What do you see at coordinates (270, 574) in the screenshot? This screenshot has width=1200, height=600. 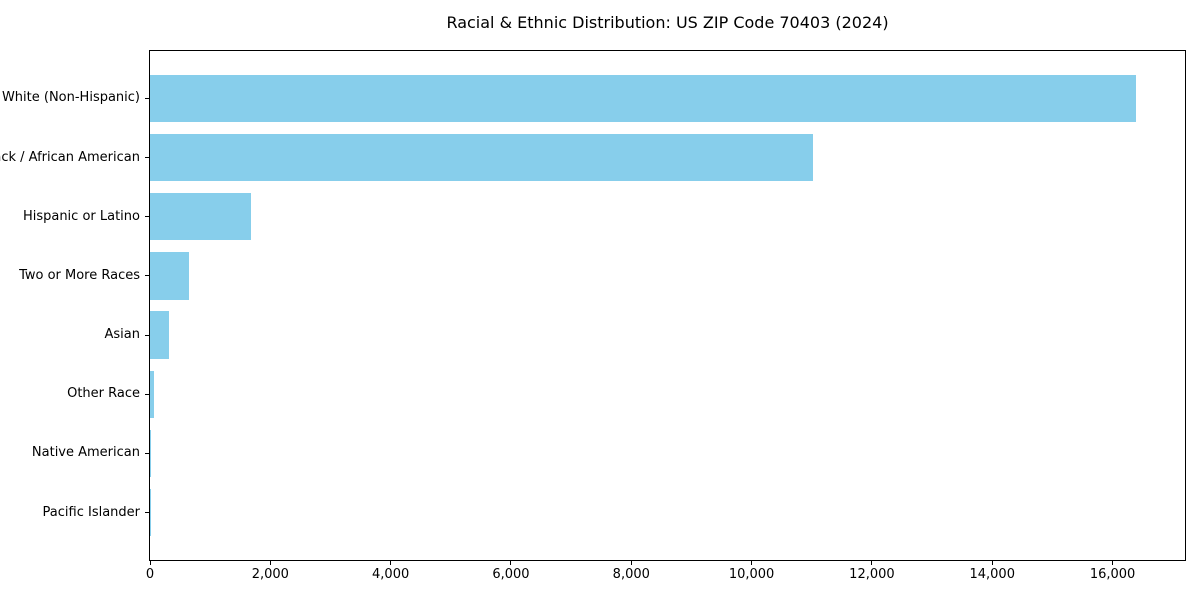 I see `x-axis-label: 2,000` at bounding box center [270, 574].